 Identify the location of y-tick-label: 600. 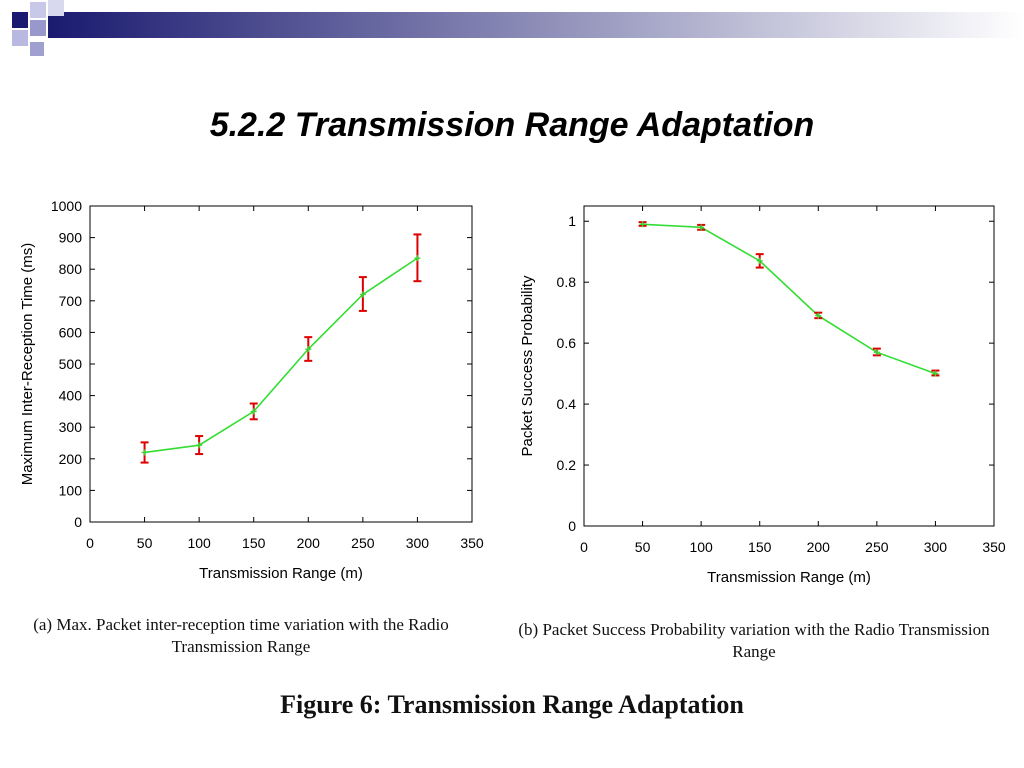
(71, 332).